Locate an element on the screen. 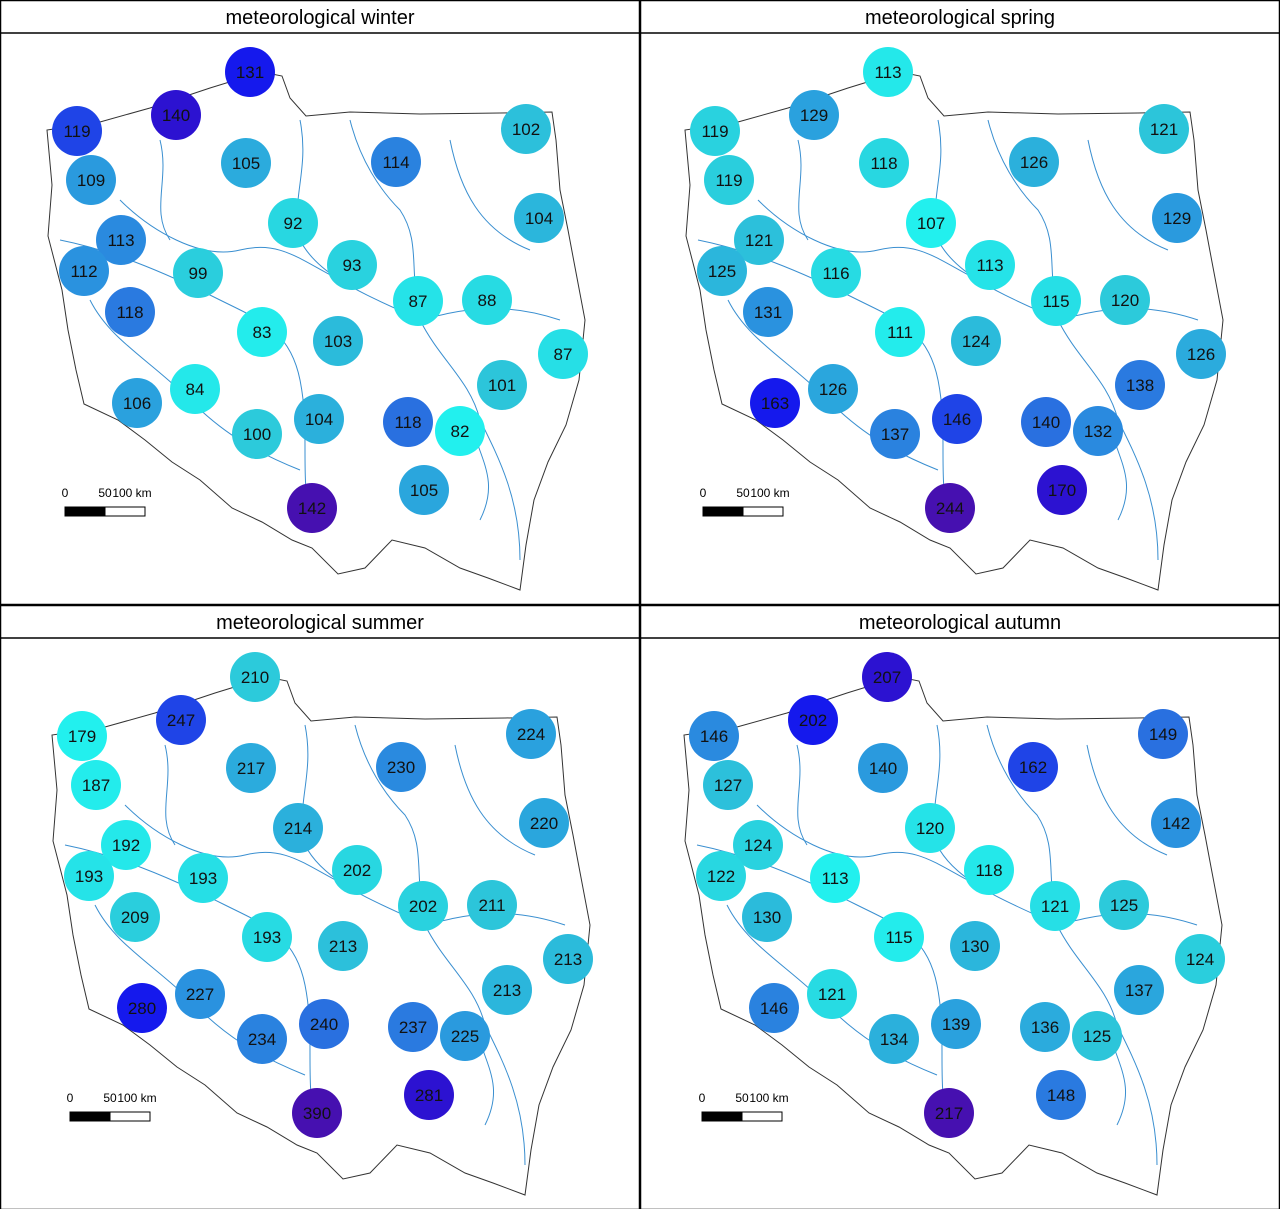 This screenshot has height=1214, width=1280. station-value: 148 is located at coordinates (1061, 1095).